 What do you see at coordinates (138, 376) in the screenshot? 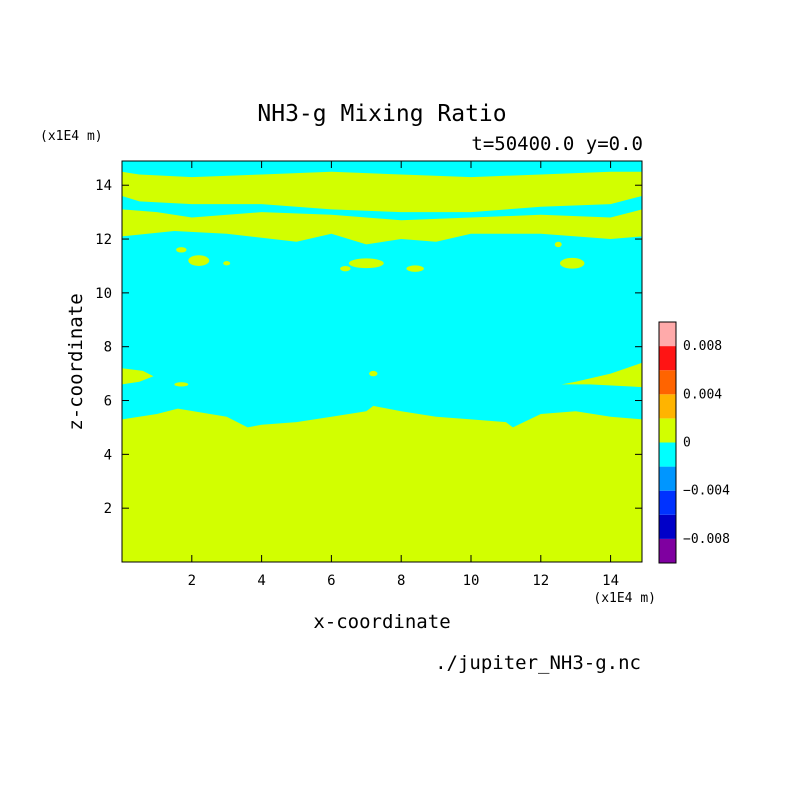
I see `left-intrusion` at bounding box center [138, 376].